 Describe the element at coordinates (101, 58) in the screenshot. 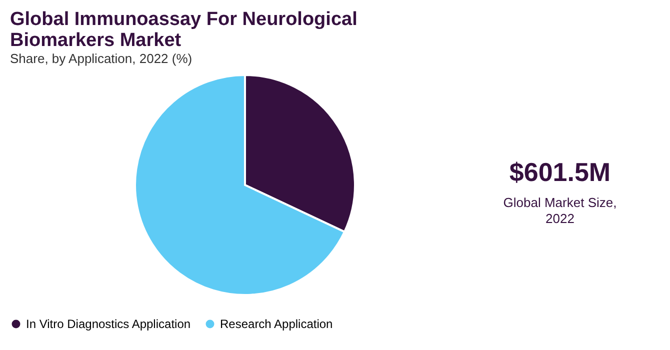

I see `chart-subtitle: Share, by Application, 2022 (%)` at that location.